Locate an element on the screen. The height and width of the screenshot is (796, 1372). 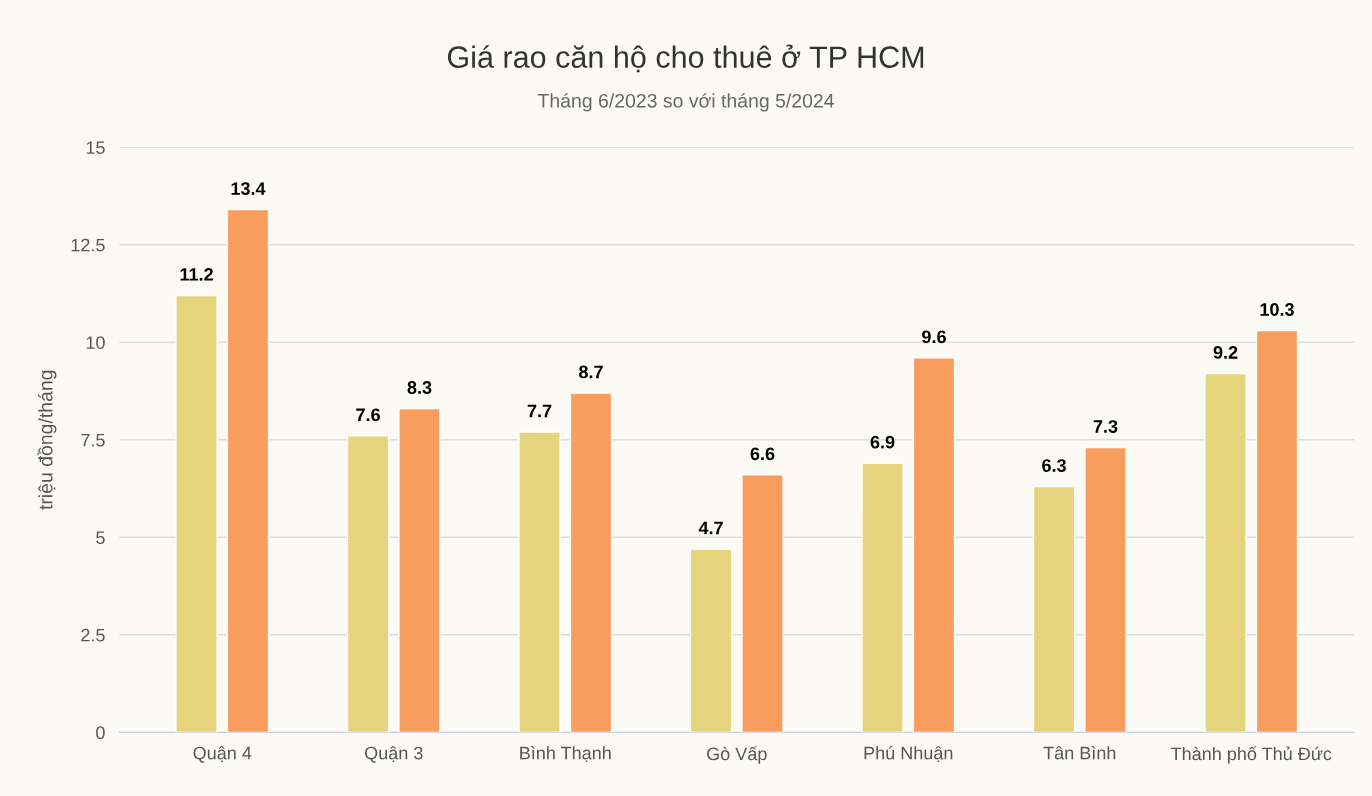
x-tick-label: Phú Nhuận is located at coordinates (908, 754).